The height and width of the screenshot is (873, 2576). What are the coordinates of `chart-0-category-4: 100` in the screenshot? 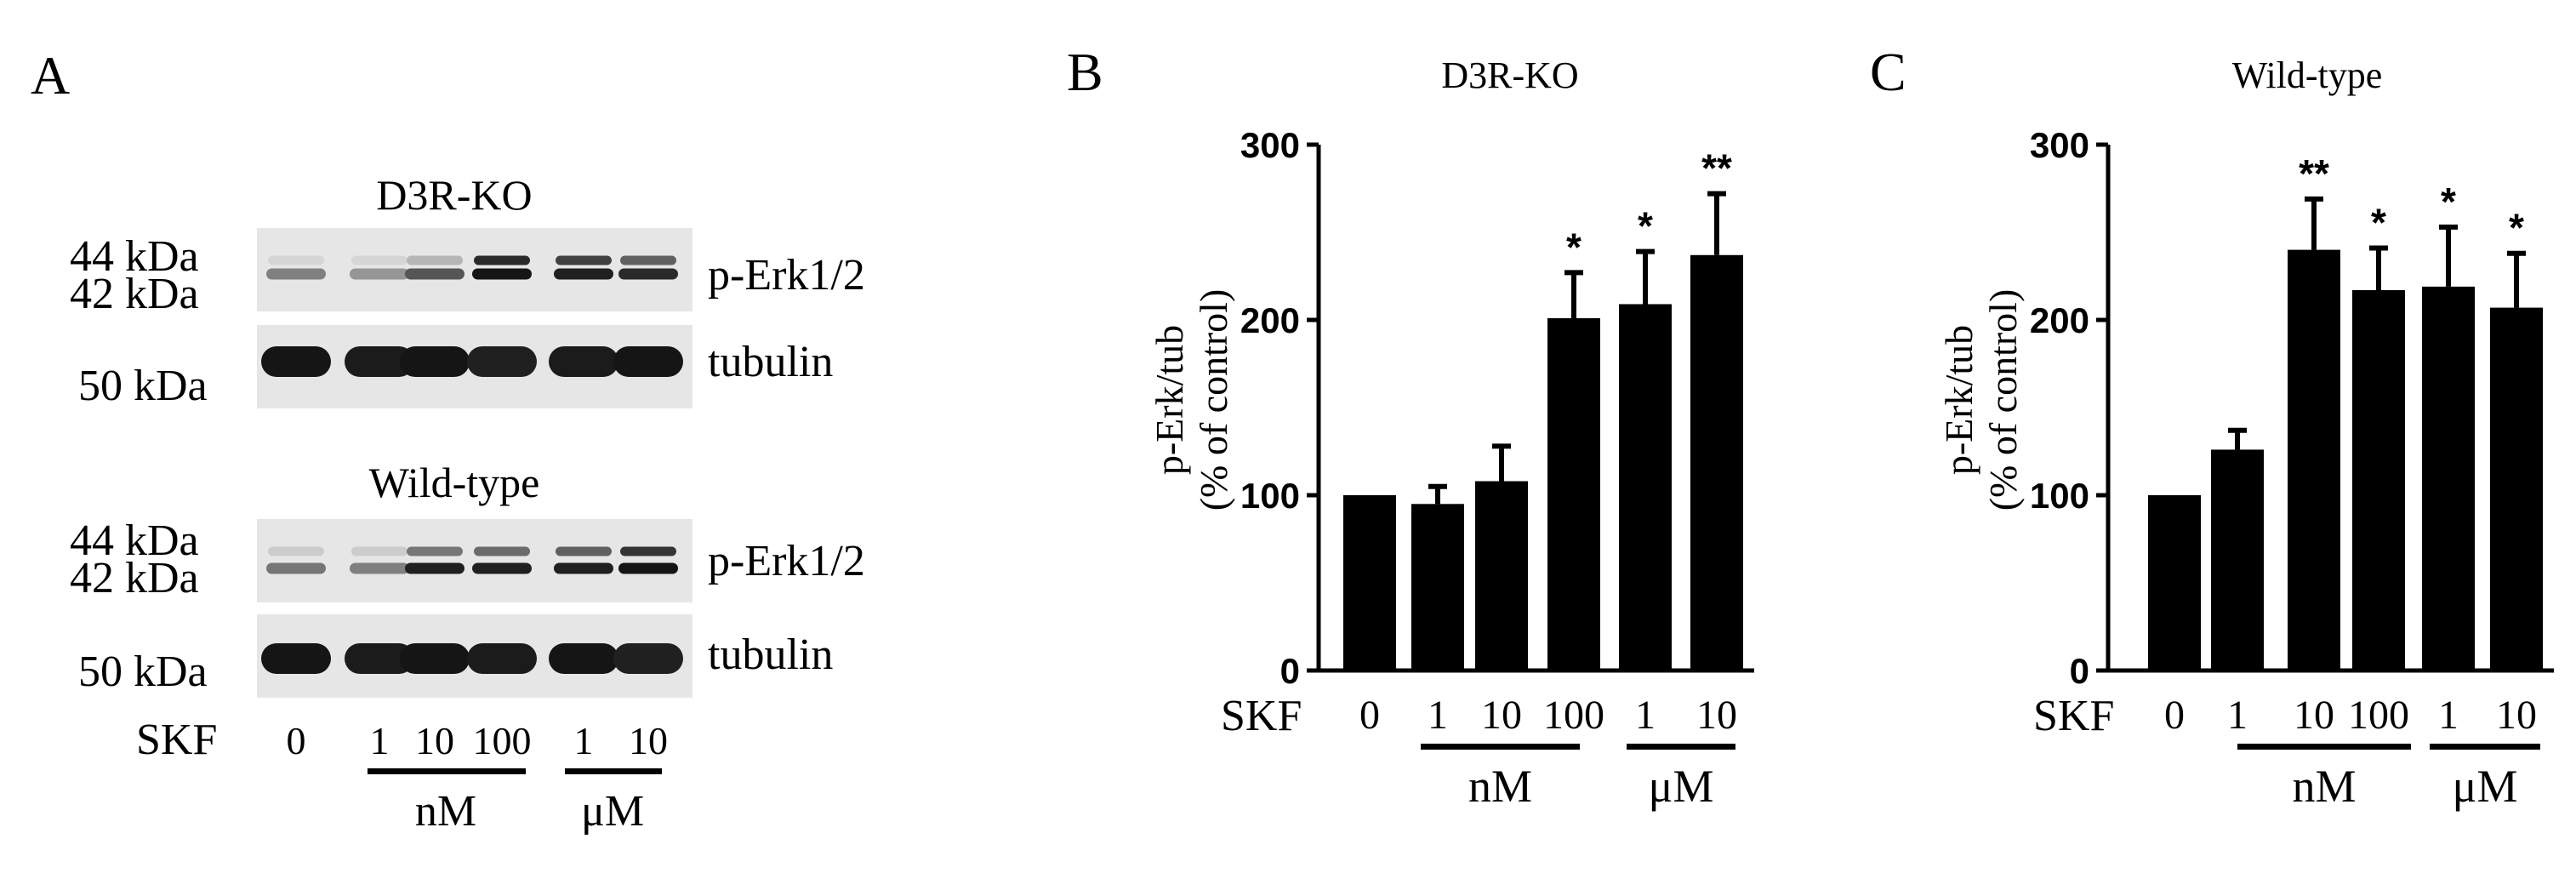 It's located at (1573, 715).